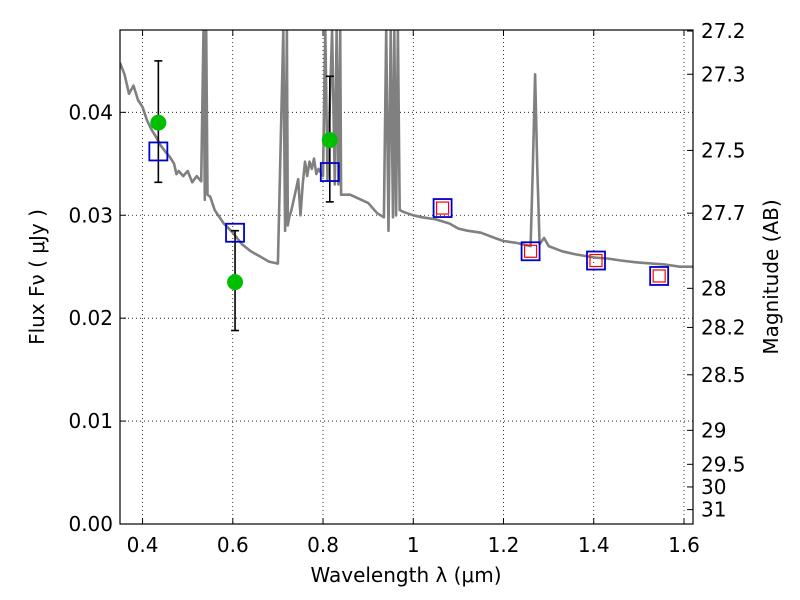 Image resolution: width=800 pixels, height=600 pixels. I want to click on x-tick-label: 1.4, so click(594, 545).